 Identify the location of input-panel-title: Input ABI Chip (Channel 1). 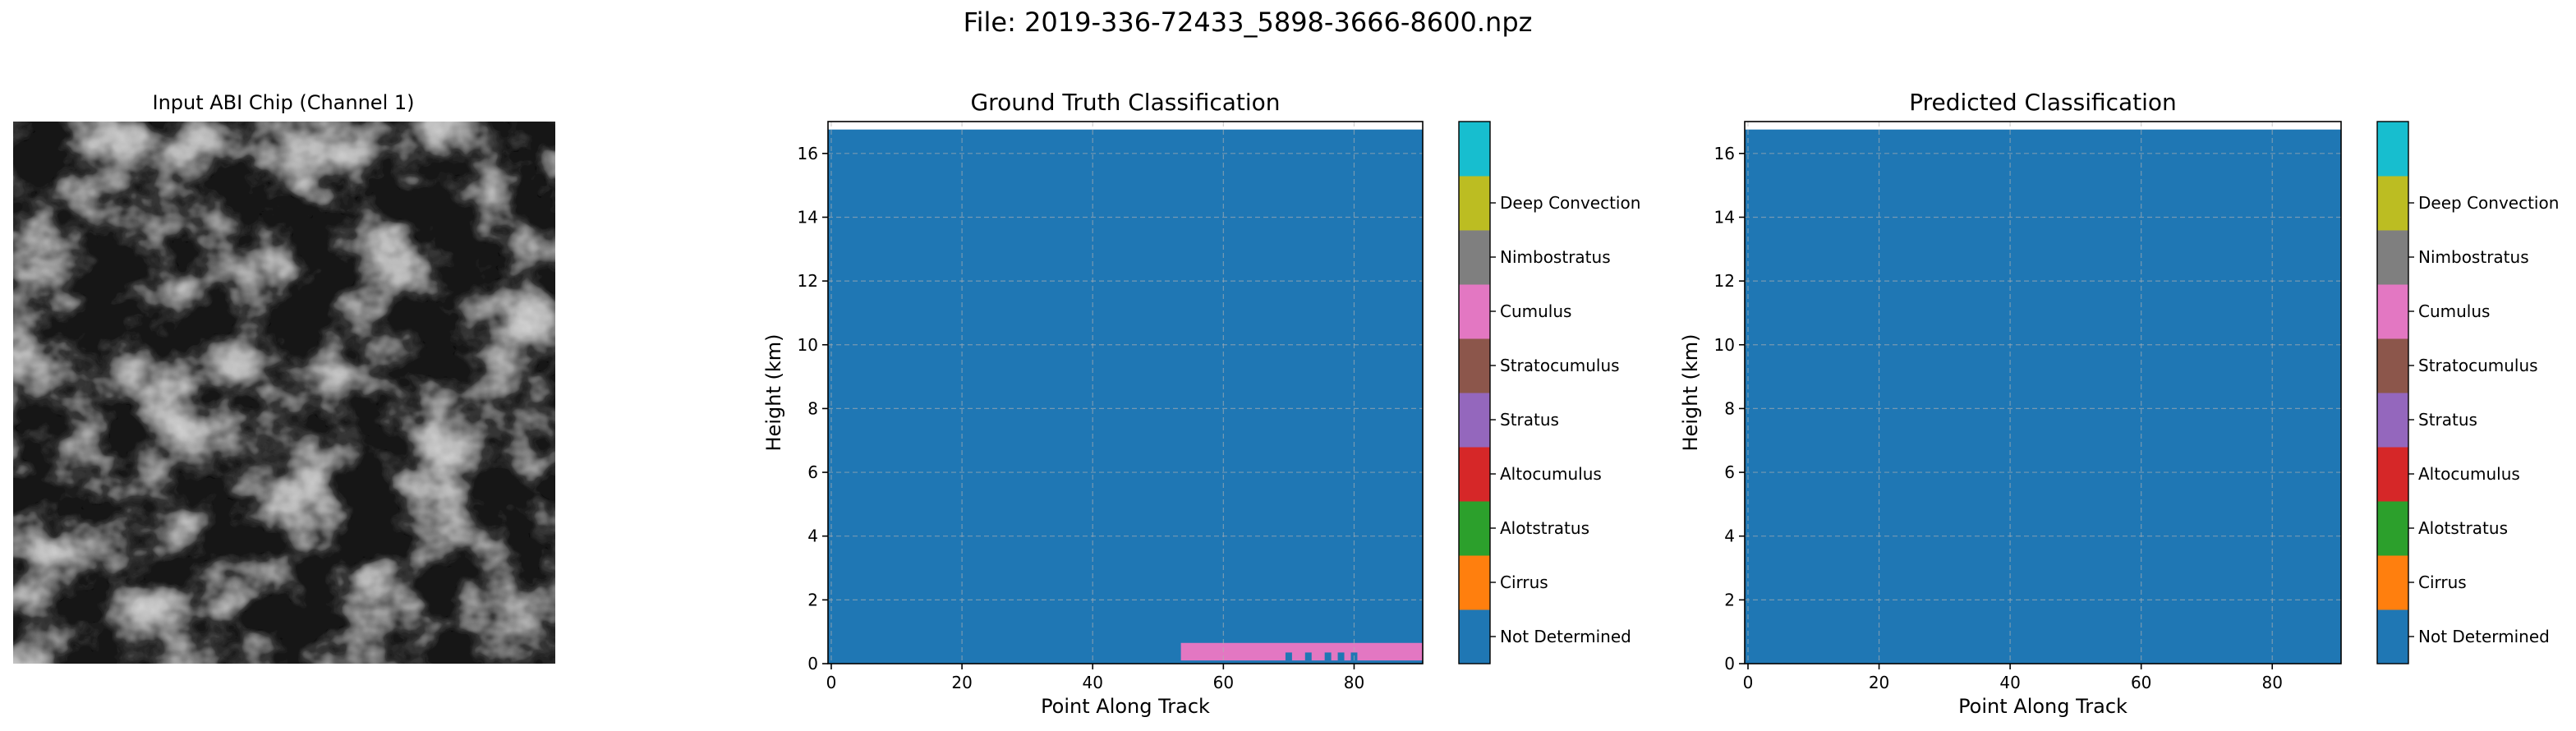
(283, 102).